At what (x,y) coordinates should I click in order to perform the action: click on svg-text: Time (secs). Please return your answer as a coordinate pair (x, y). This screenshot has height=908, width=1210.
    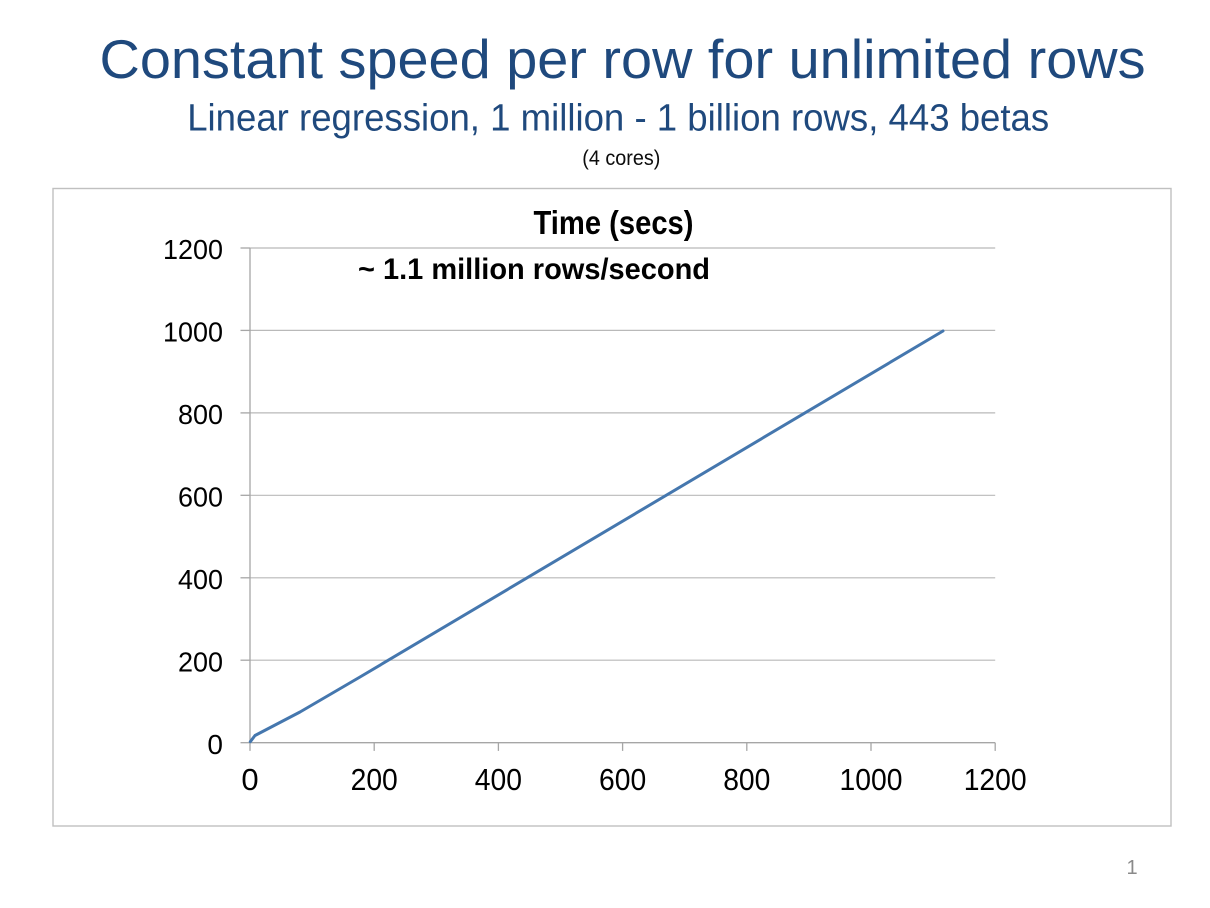
    Looking at the image, I should click on (614, 223).